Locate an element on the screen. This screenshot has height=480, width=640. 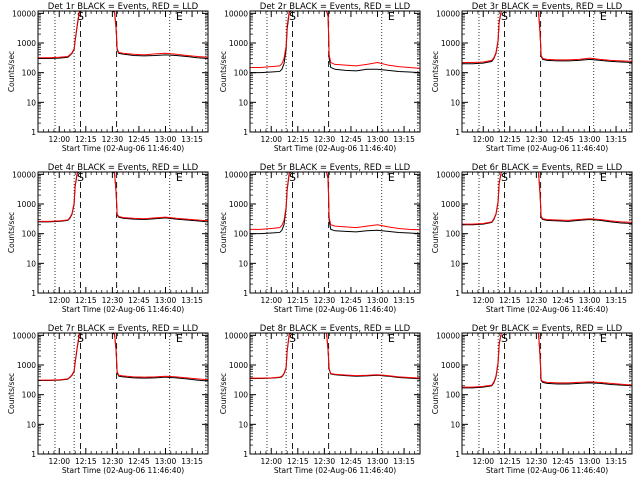
panel-title: Det 5r BLACK = Events, RED = LLD is located at coordinates (335, 168).